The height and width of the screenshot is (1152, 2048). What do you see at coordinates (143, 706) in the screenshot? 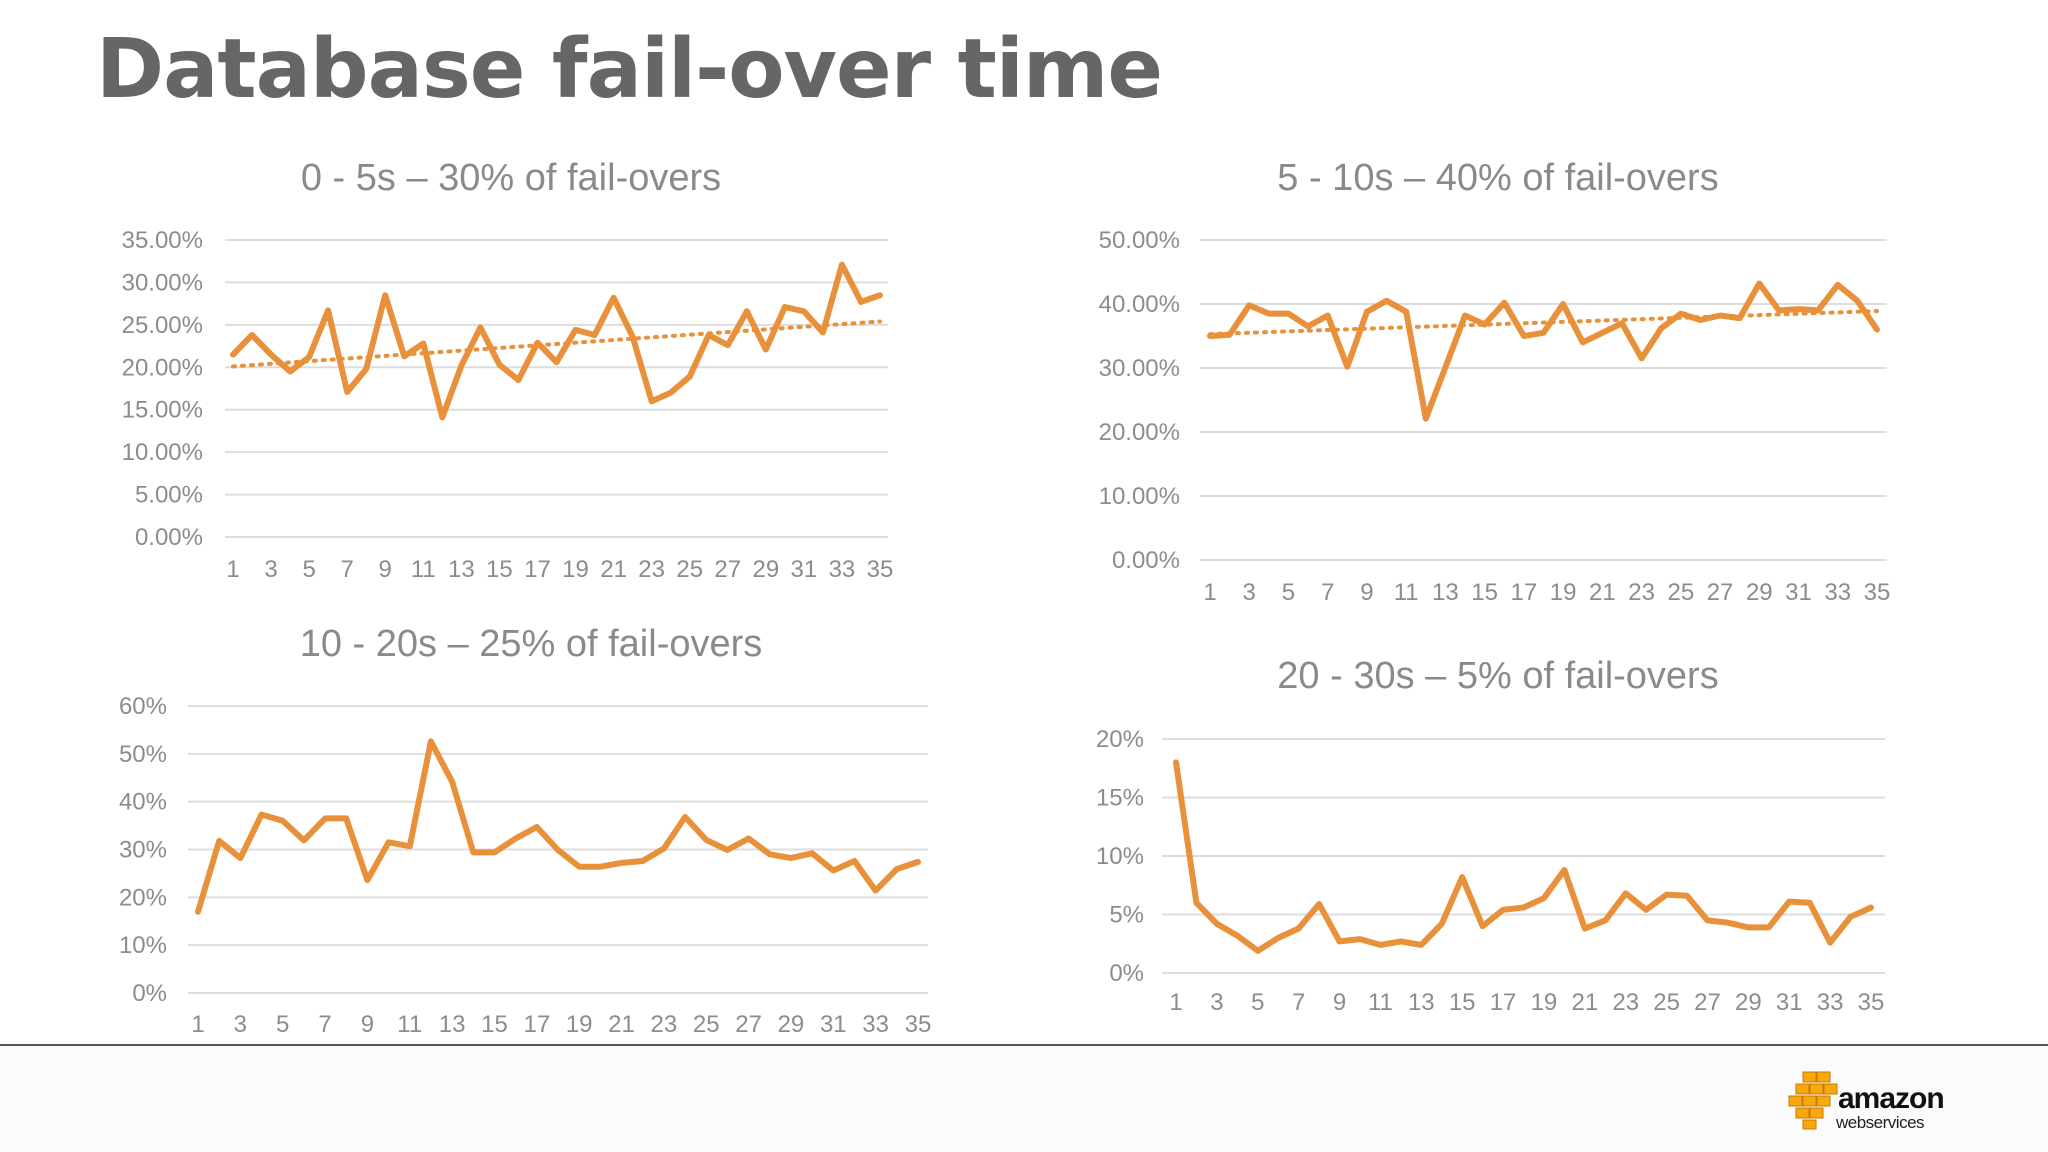
I see `y-tick-label: 60%` at bounding box center [143, 706].